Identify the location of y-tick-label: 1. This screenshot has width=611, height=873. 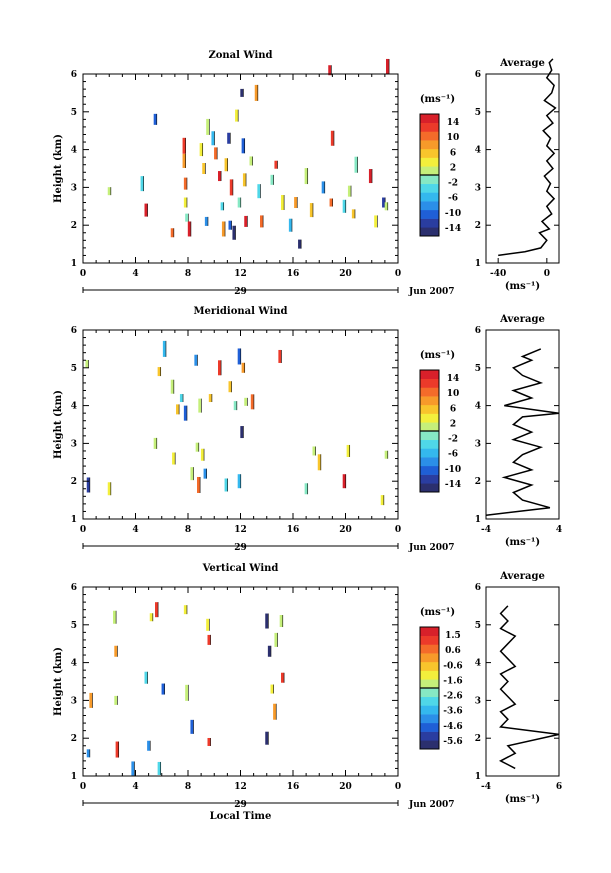
(74, 520).